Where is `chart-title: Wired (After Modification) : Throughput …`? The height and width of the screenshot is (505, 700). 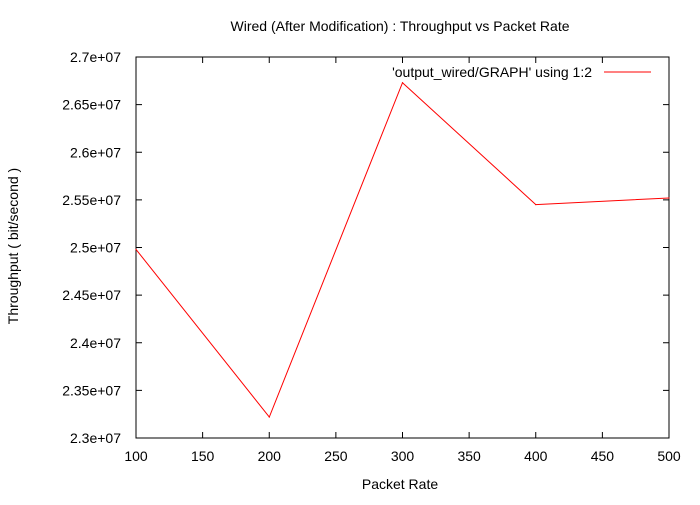
chart-title: Wired (After Modification) : Throughput … is located at coordinates (400, 26).